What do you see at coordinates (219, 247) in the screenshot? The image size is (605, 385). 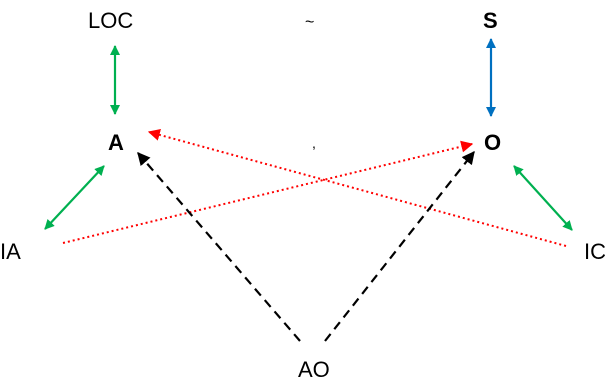 I see `edge-ao-a` at bounding box center [219, 247].